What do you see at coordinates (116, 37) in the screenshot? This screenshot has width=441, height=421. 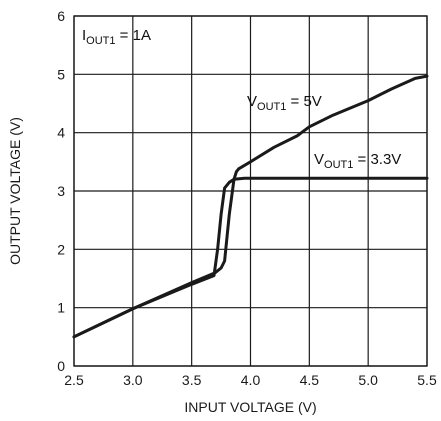 I see `condition-annotation: IOUT1 = 1A` at bounding box center [116, 37].